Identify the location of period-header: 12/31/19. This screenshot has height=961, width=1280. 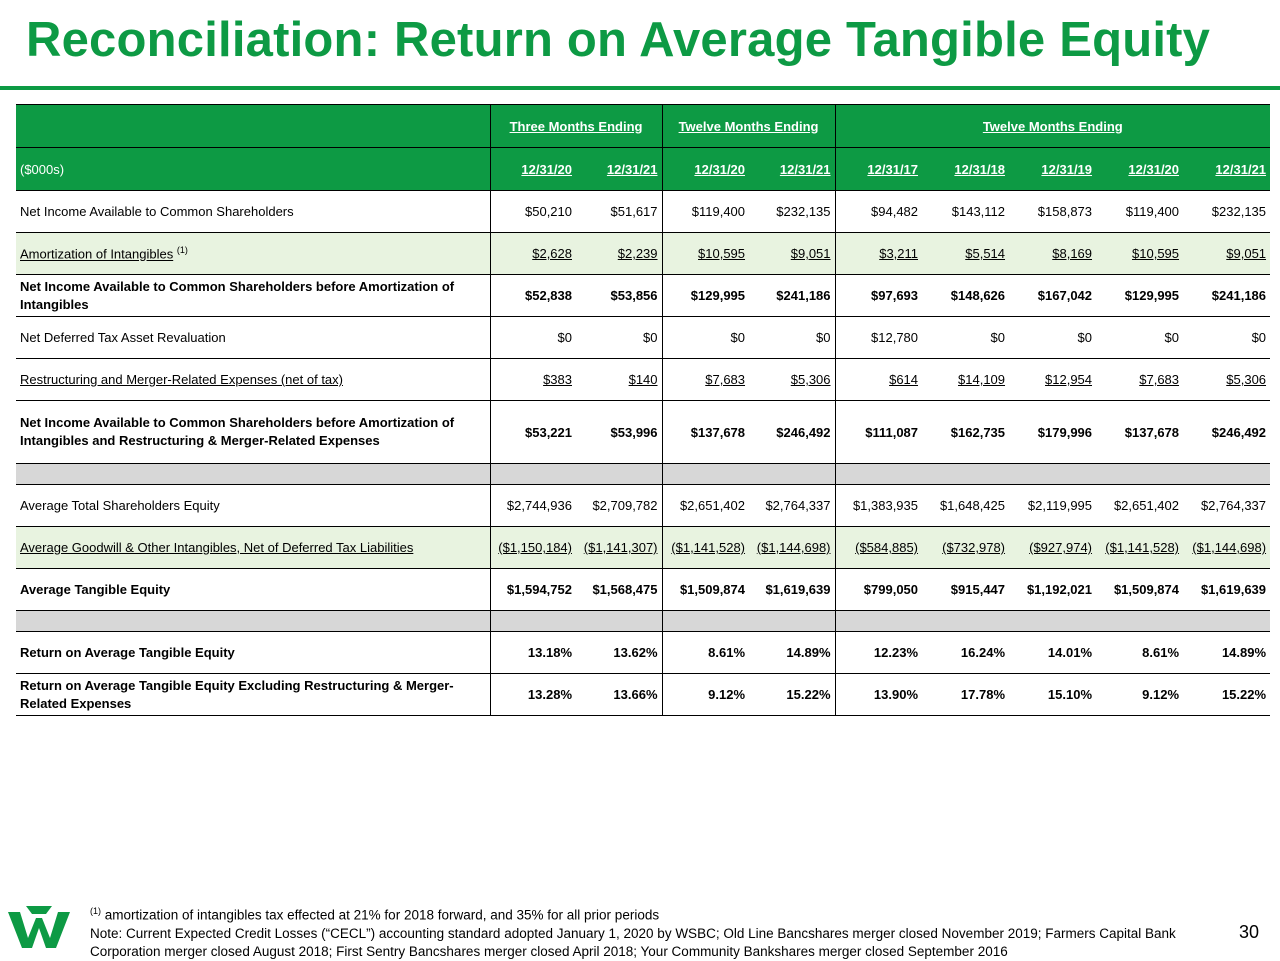
(1053, 169).